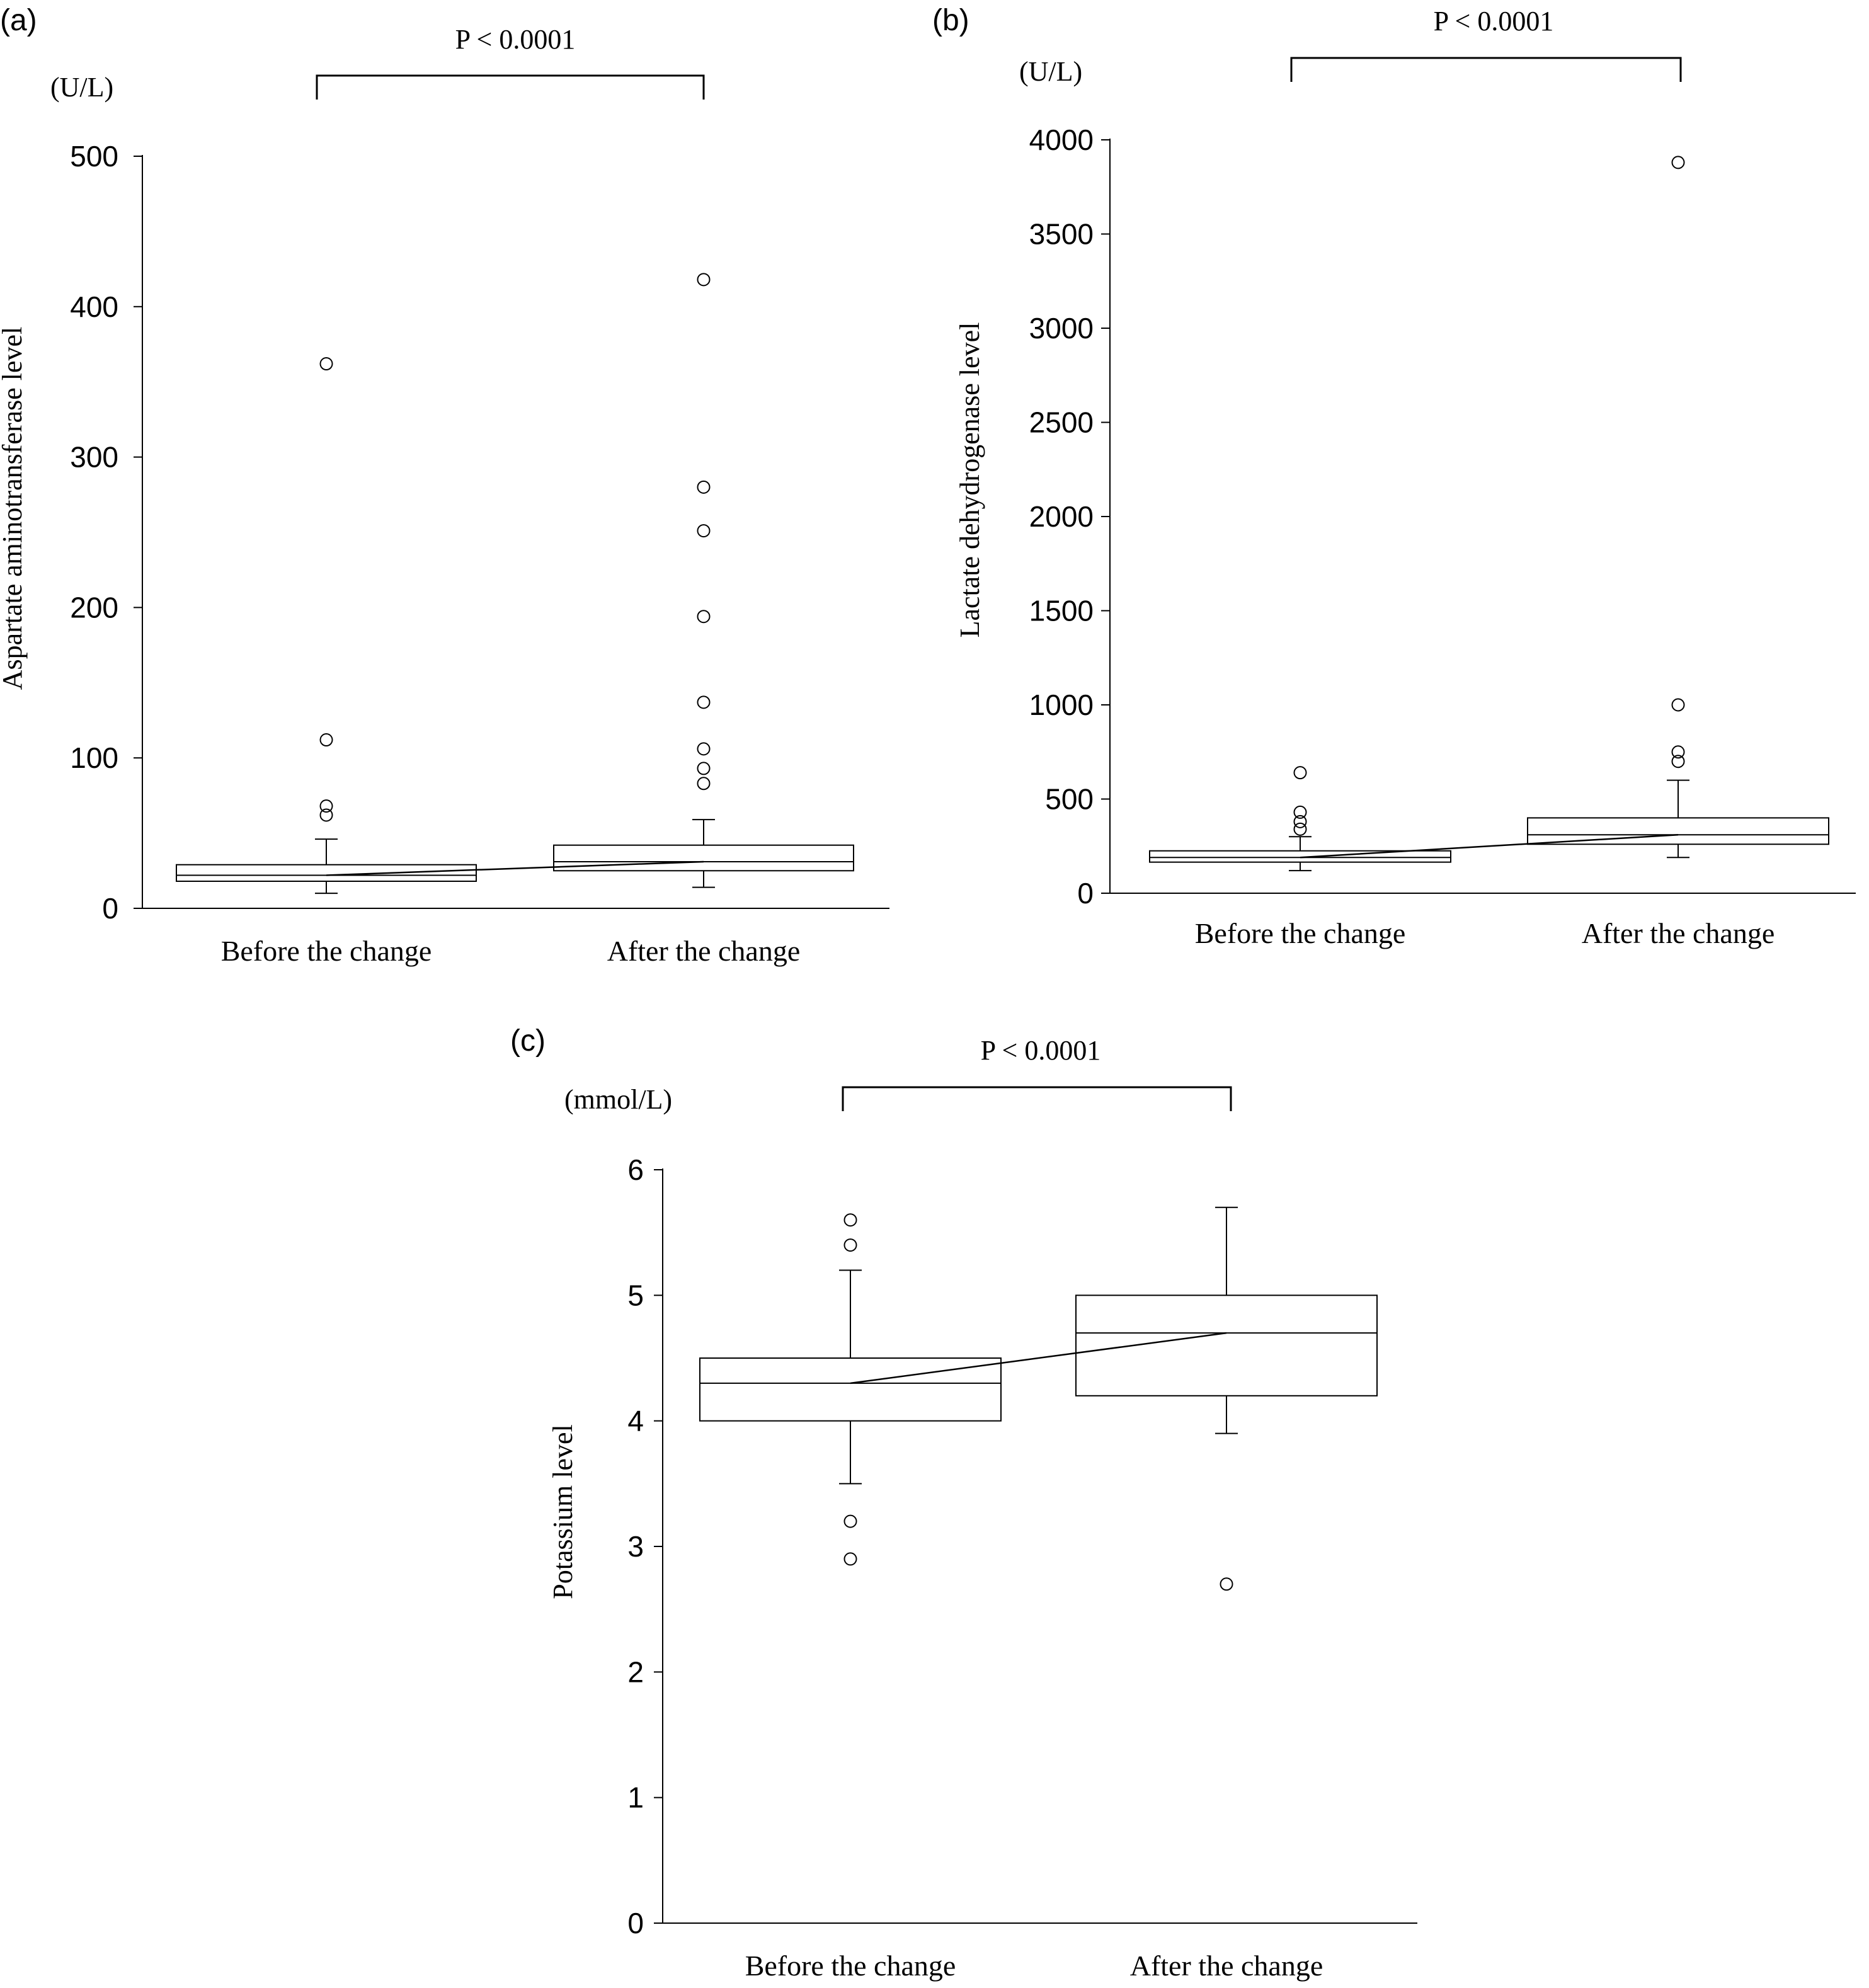  Describe the element at coordinates (851, 1966) in the screenshot. I see `panel-c-category-label: Before the change` at that location.